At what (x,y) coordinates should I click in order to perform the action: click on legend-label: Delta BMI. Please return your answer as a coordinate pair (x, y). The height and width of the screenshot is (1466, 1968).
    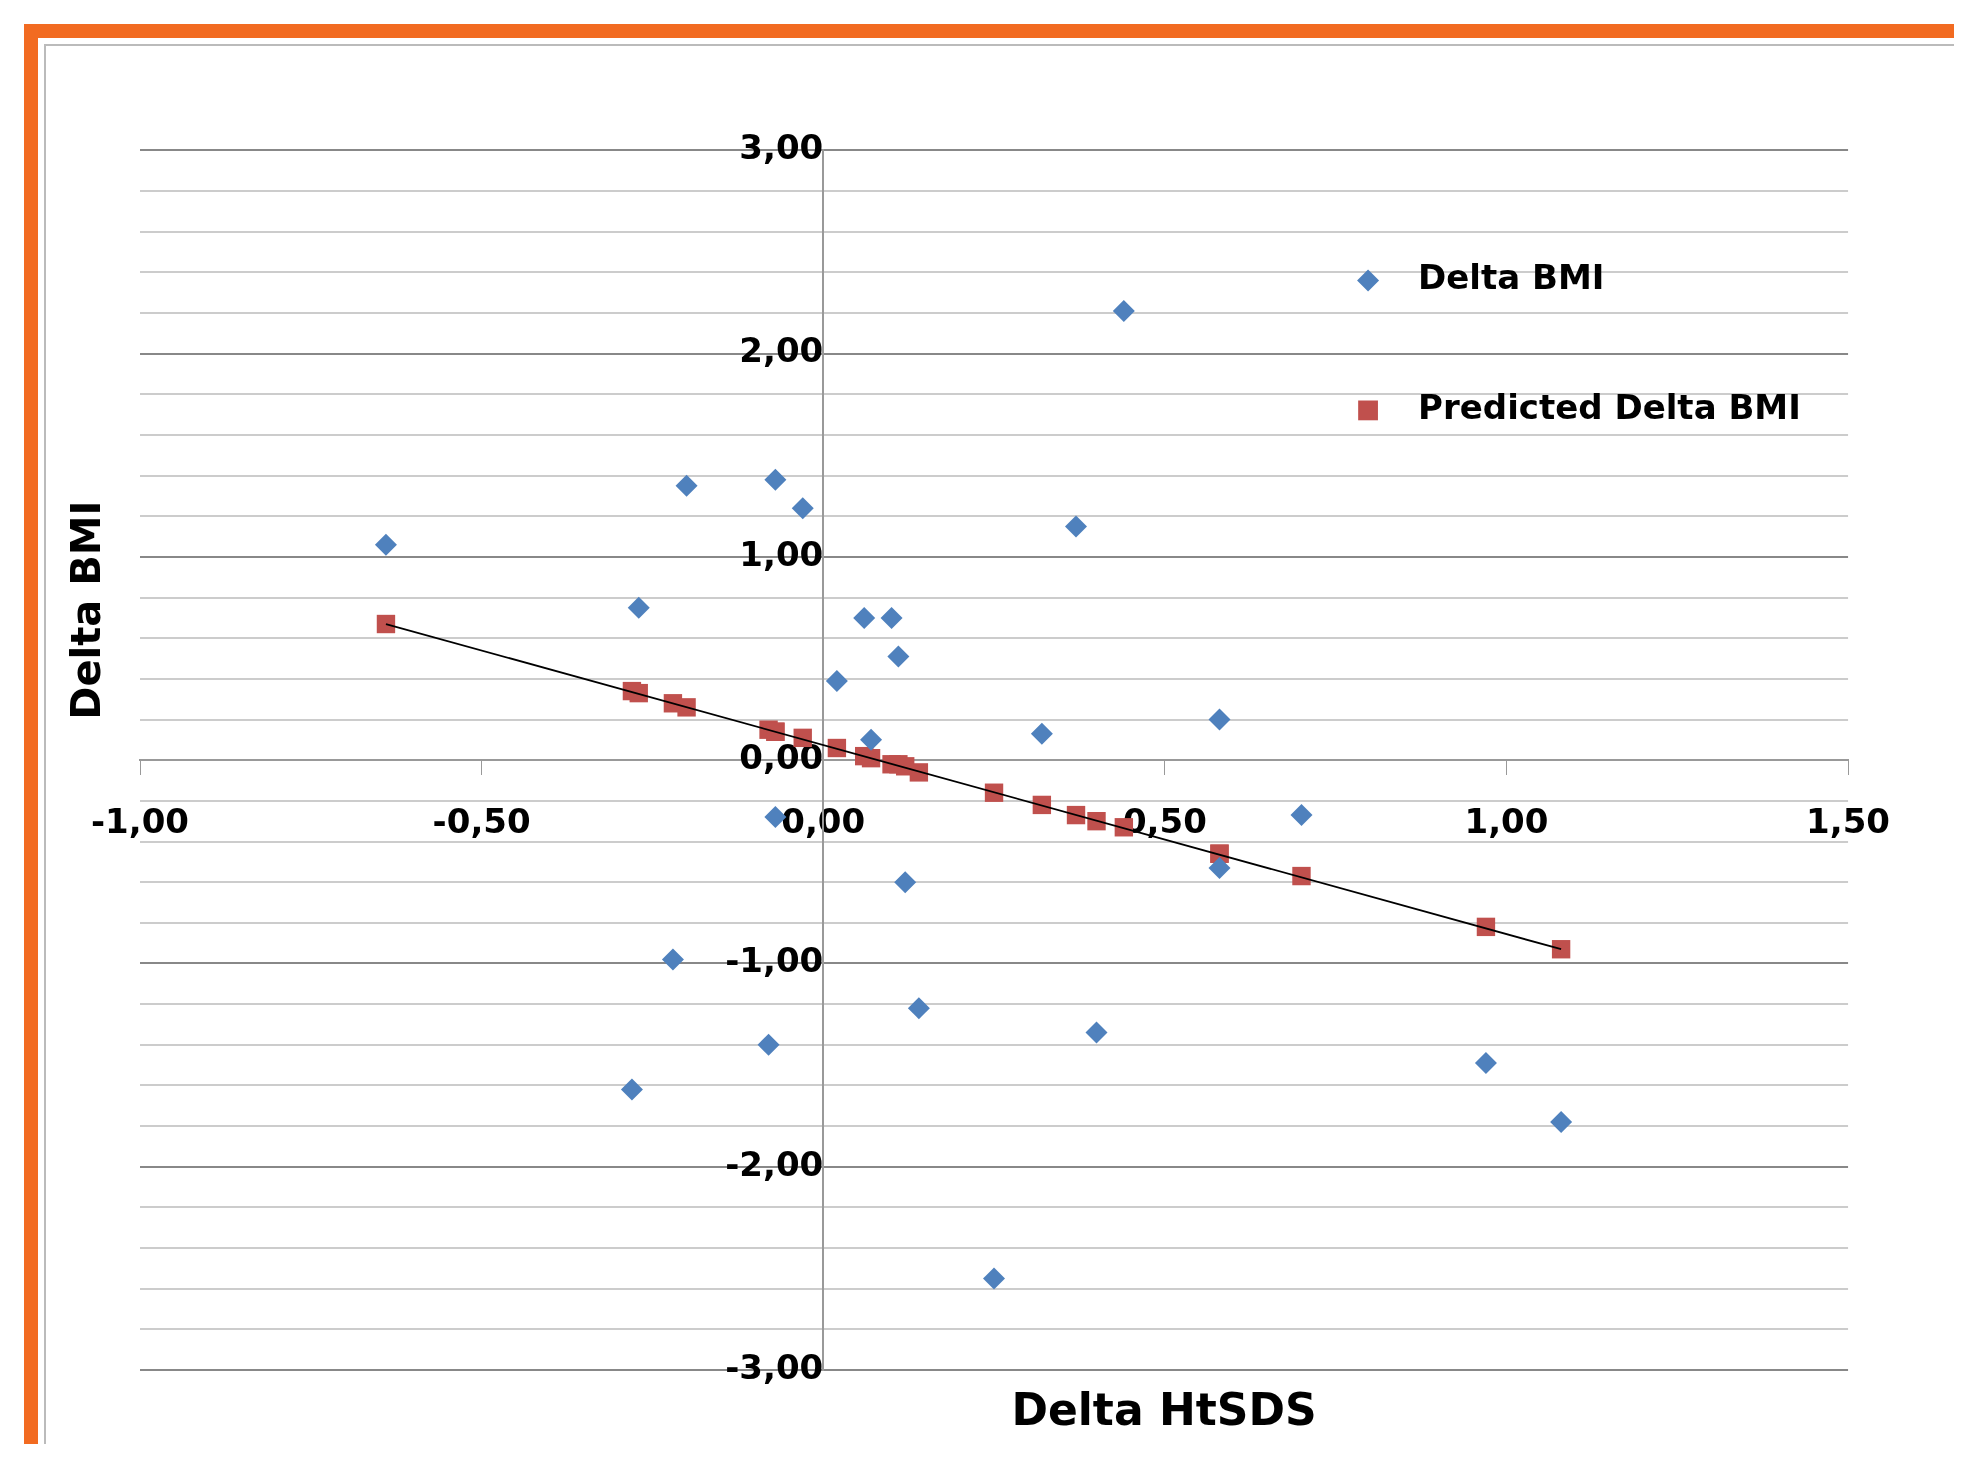
    Looking at the image, I should click on (1511, 277).